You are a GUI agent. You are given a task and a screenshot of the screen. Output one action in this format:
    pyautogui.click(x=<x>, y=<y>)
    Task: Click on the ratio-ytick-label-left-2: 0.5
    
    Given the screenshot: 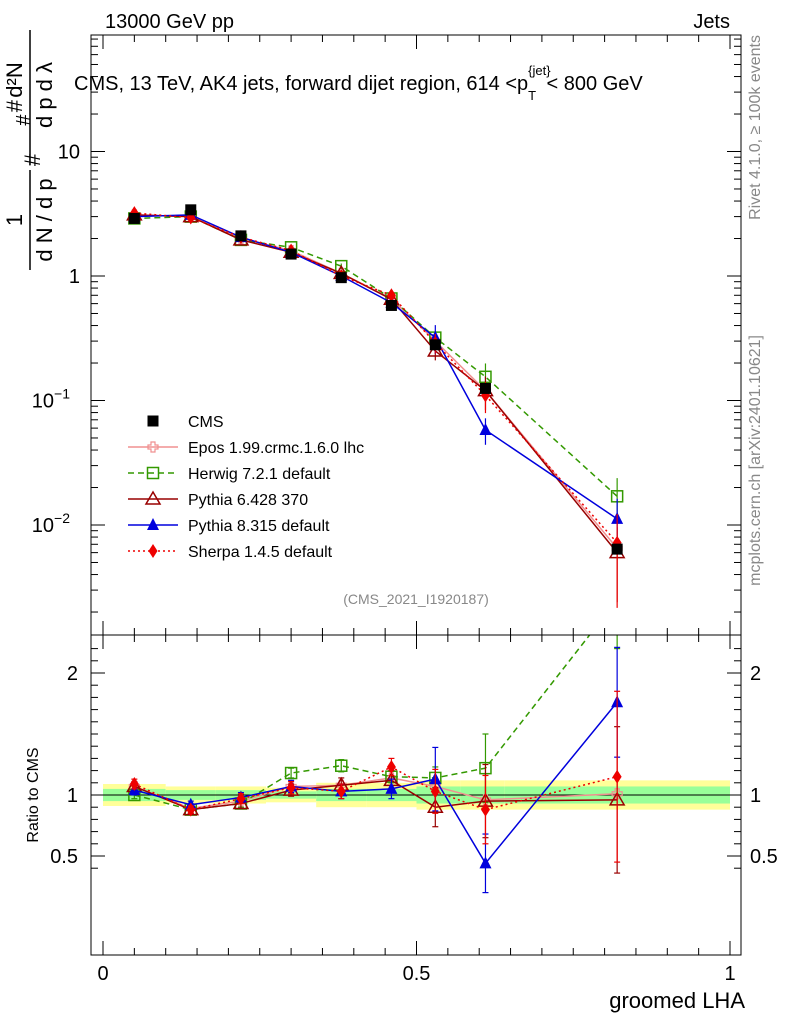 What is the action you would take?
    pyautogui.click(x=64, y=857)
    